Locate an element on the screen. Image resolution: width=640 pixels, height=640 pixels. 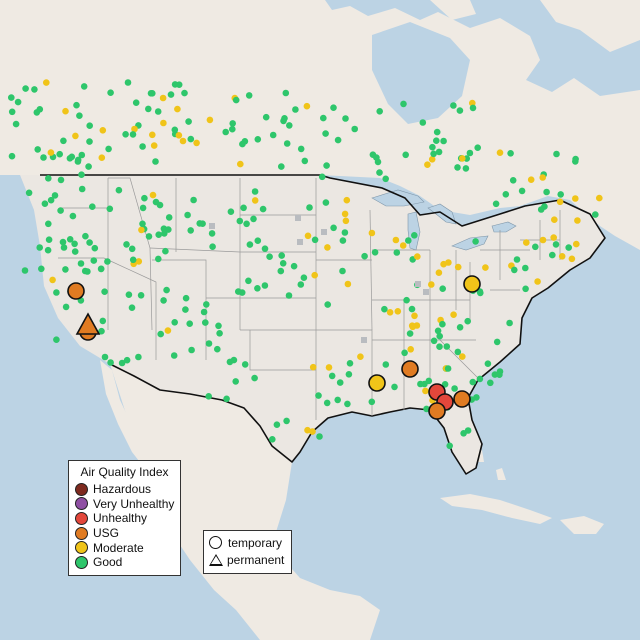
temporary-monitor-marker is located at coordinates (462, 399).